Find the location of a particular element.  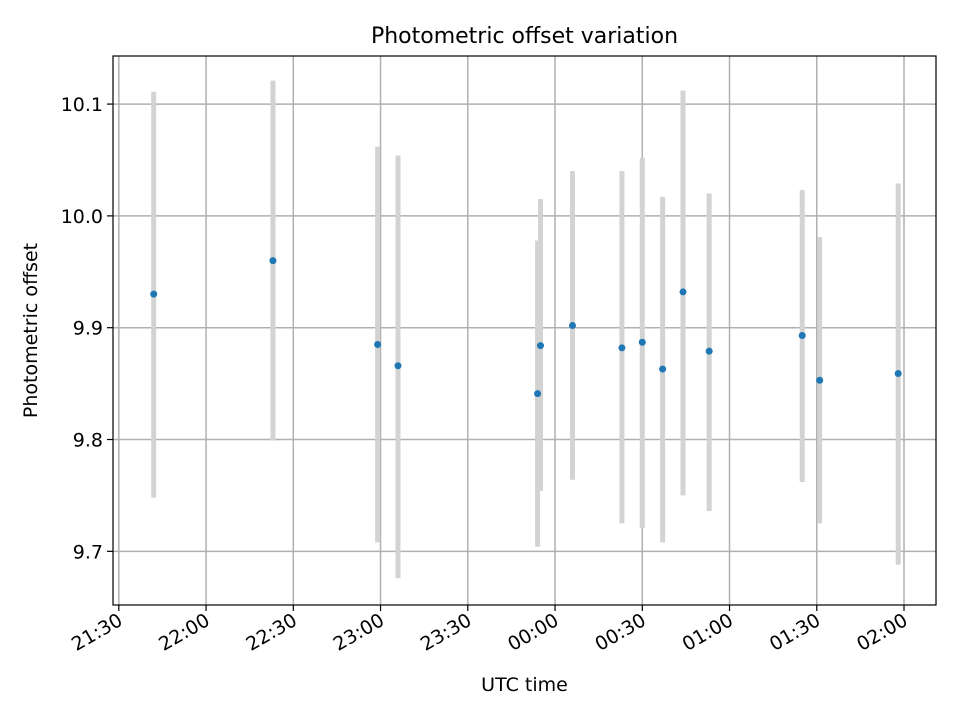

y-axis-label: Photometric offset is located at coordinates (31, 330).